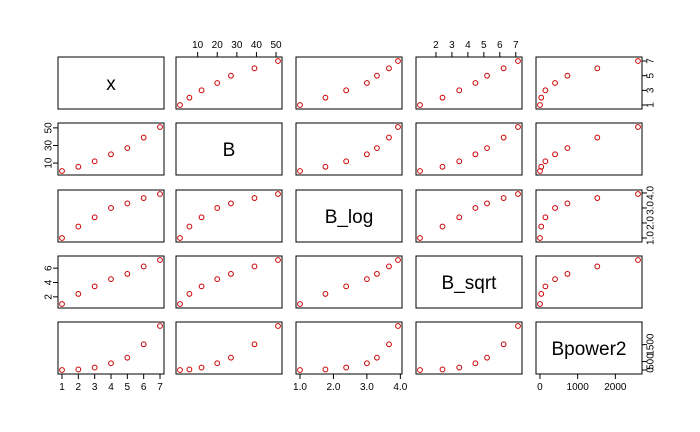  I want to click on panel-B_sqrt-vs-x, so click(111, 282).